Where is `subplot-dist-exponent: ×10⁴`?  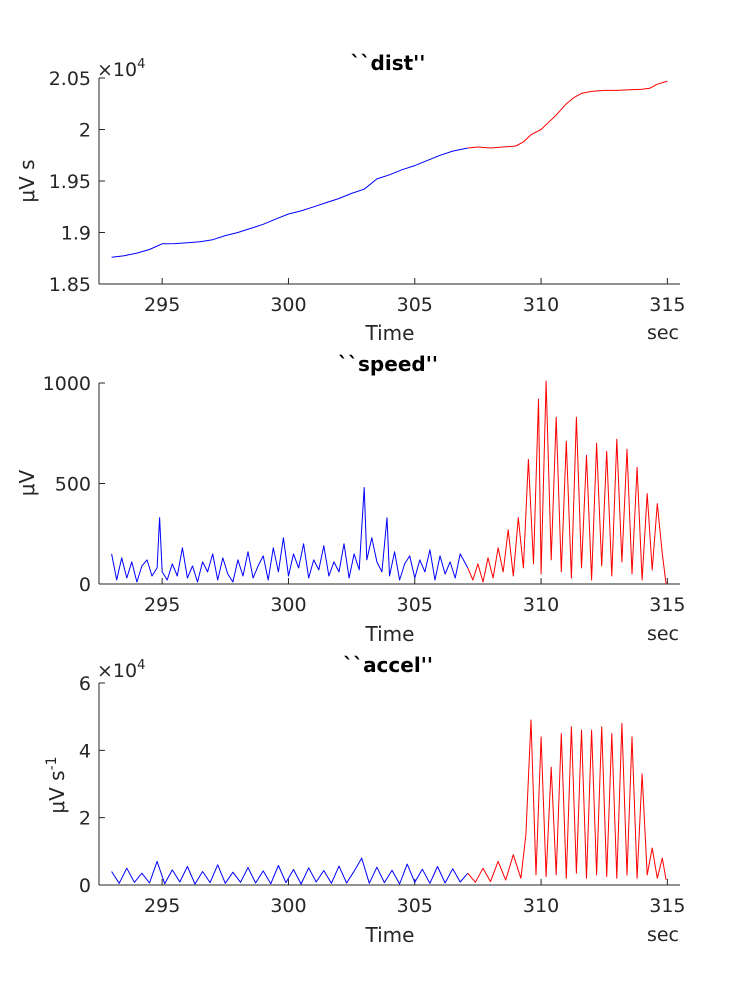 subplot-dist-exponent: ×10⁴ is located at coordinates (121, 69).